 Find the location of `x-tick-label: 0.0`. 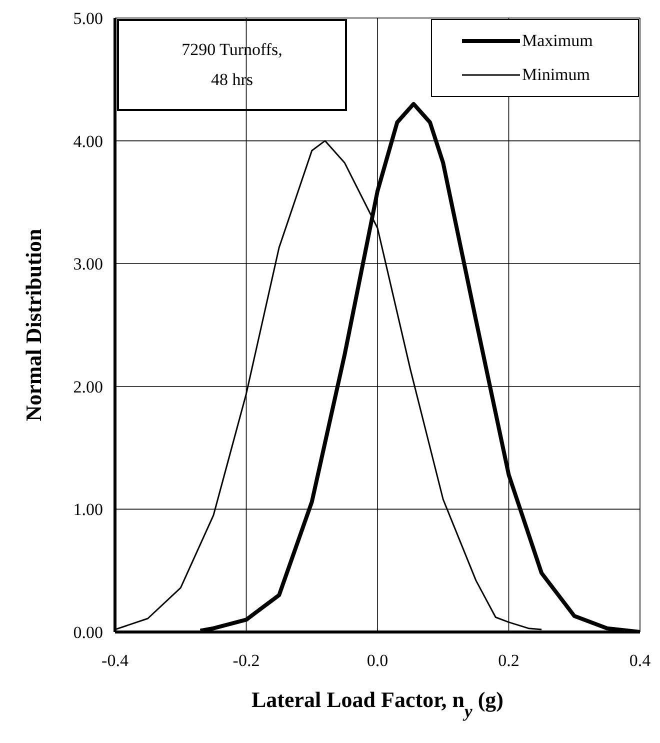

x-tick-label: 0.0 is located at coordinates (377, 660).